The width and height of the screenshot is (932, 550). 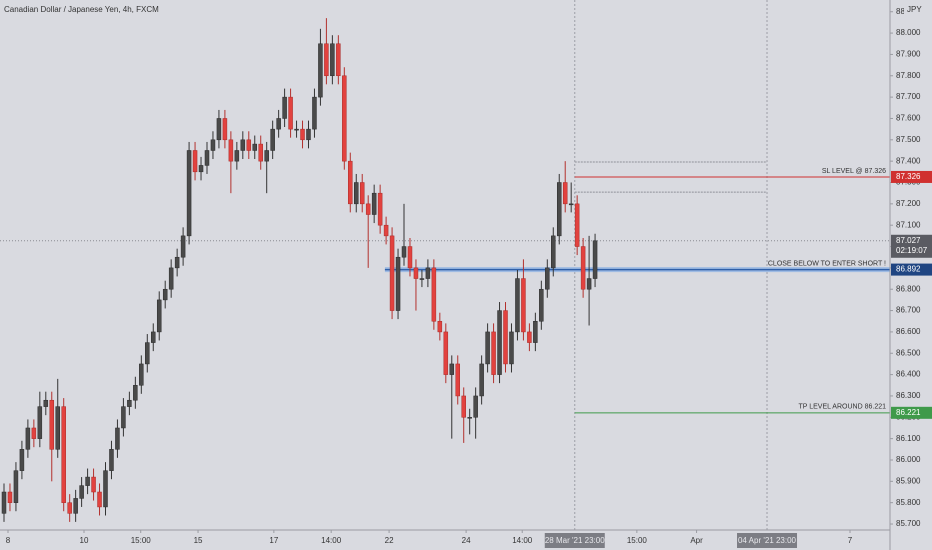 I want to click on x-tick-label: 17, so click(x=273, y=540).